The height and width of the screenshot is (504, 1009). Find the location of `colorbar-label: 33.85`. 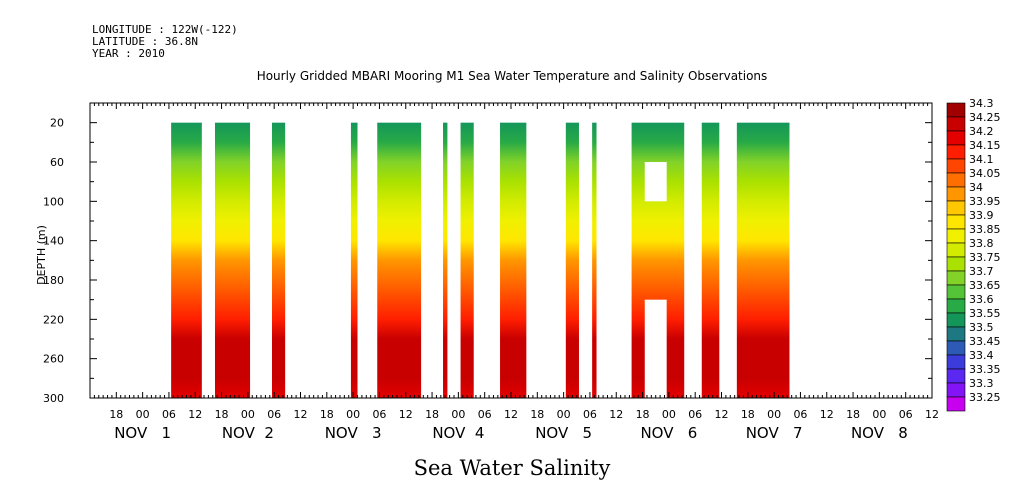

colorbar-label: 33.85 is located at coordinates (985, 229).